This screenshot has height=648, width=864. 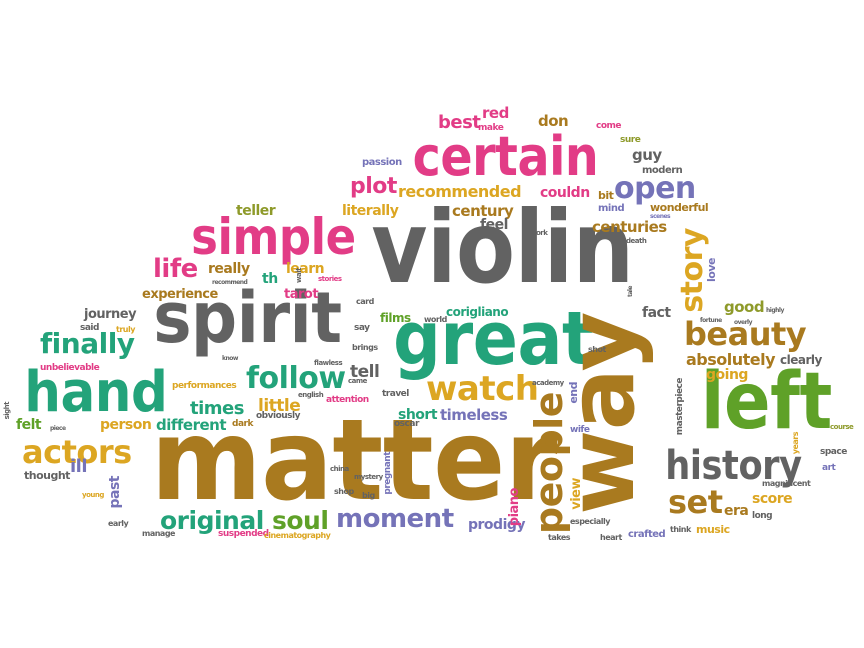 I want to click on word-think: think, so click(x=680, y=529).